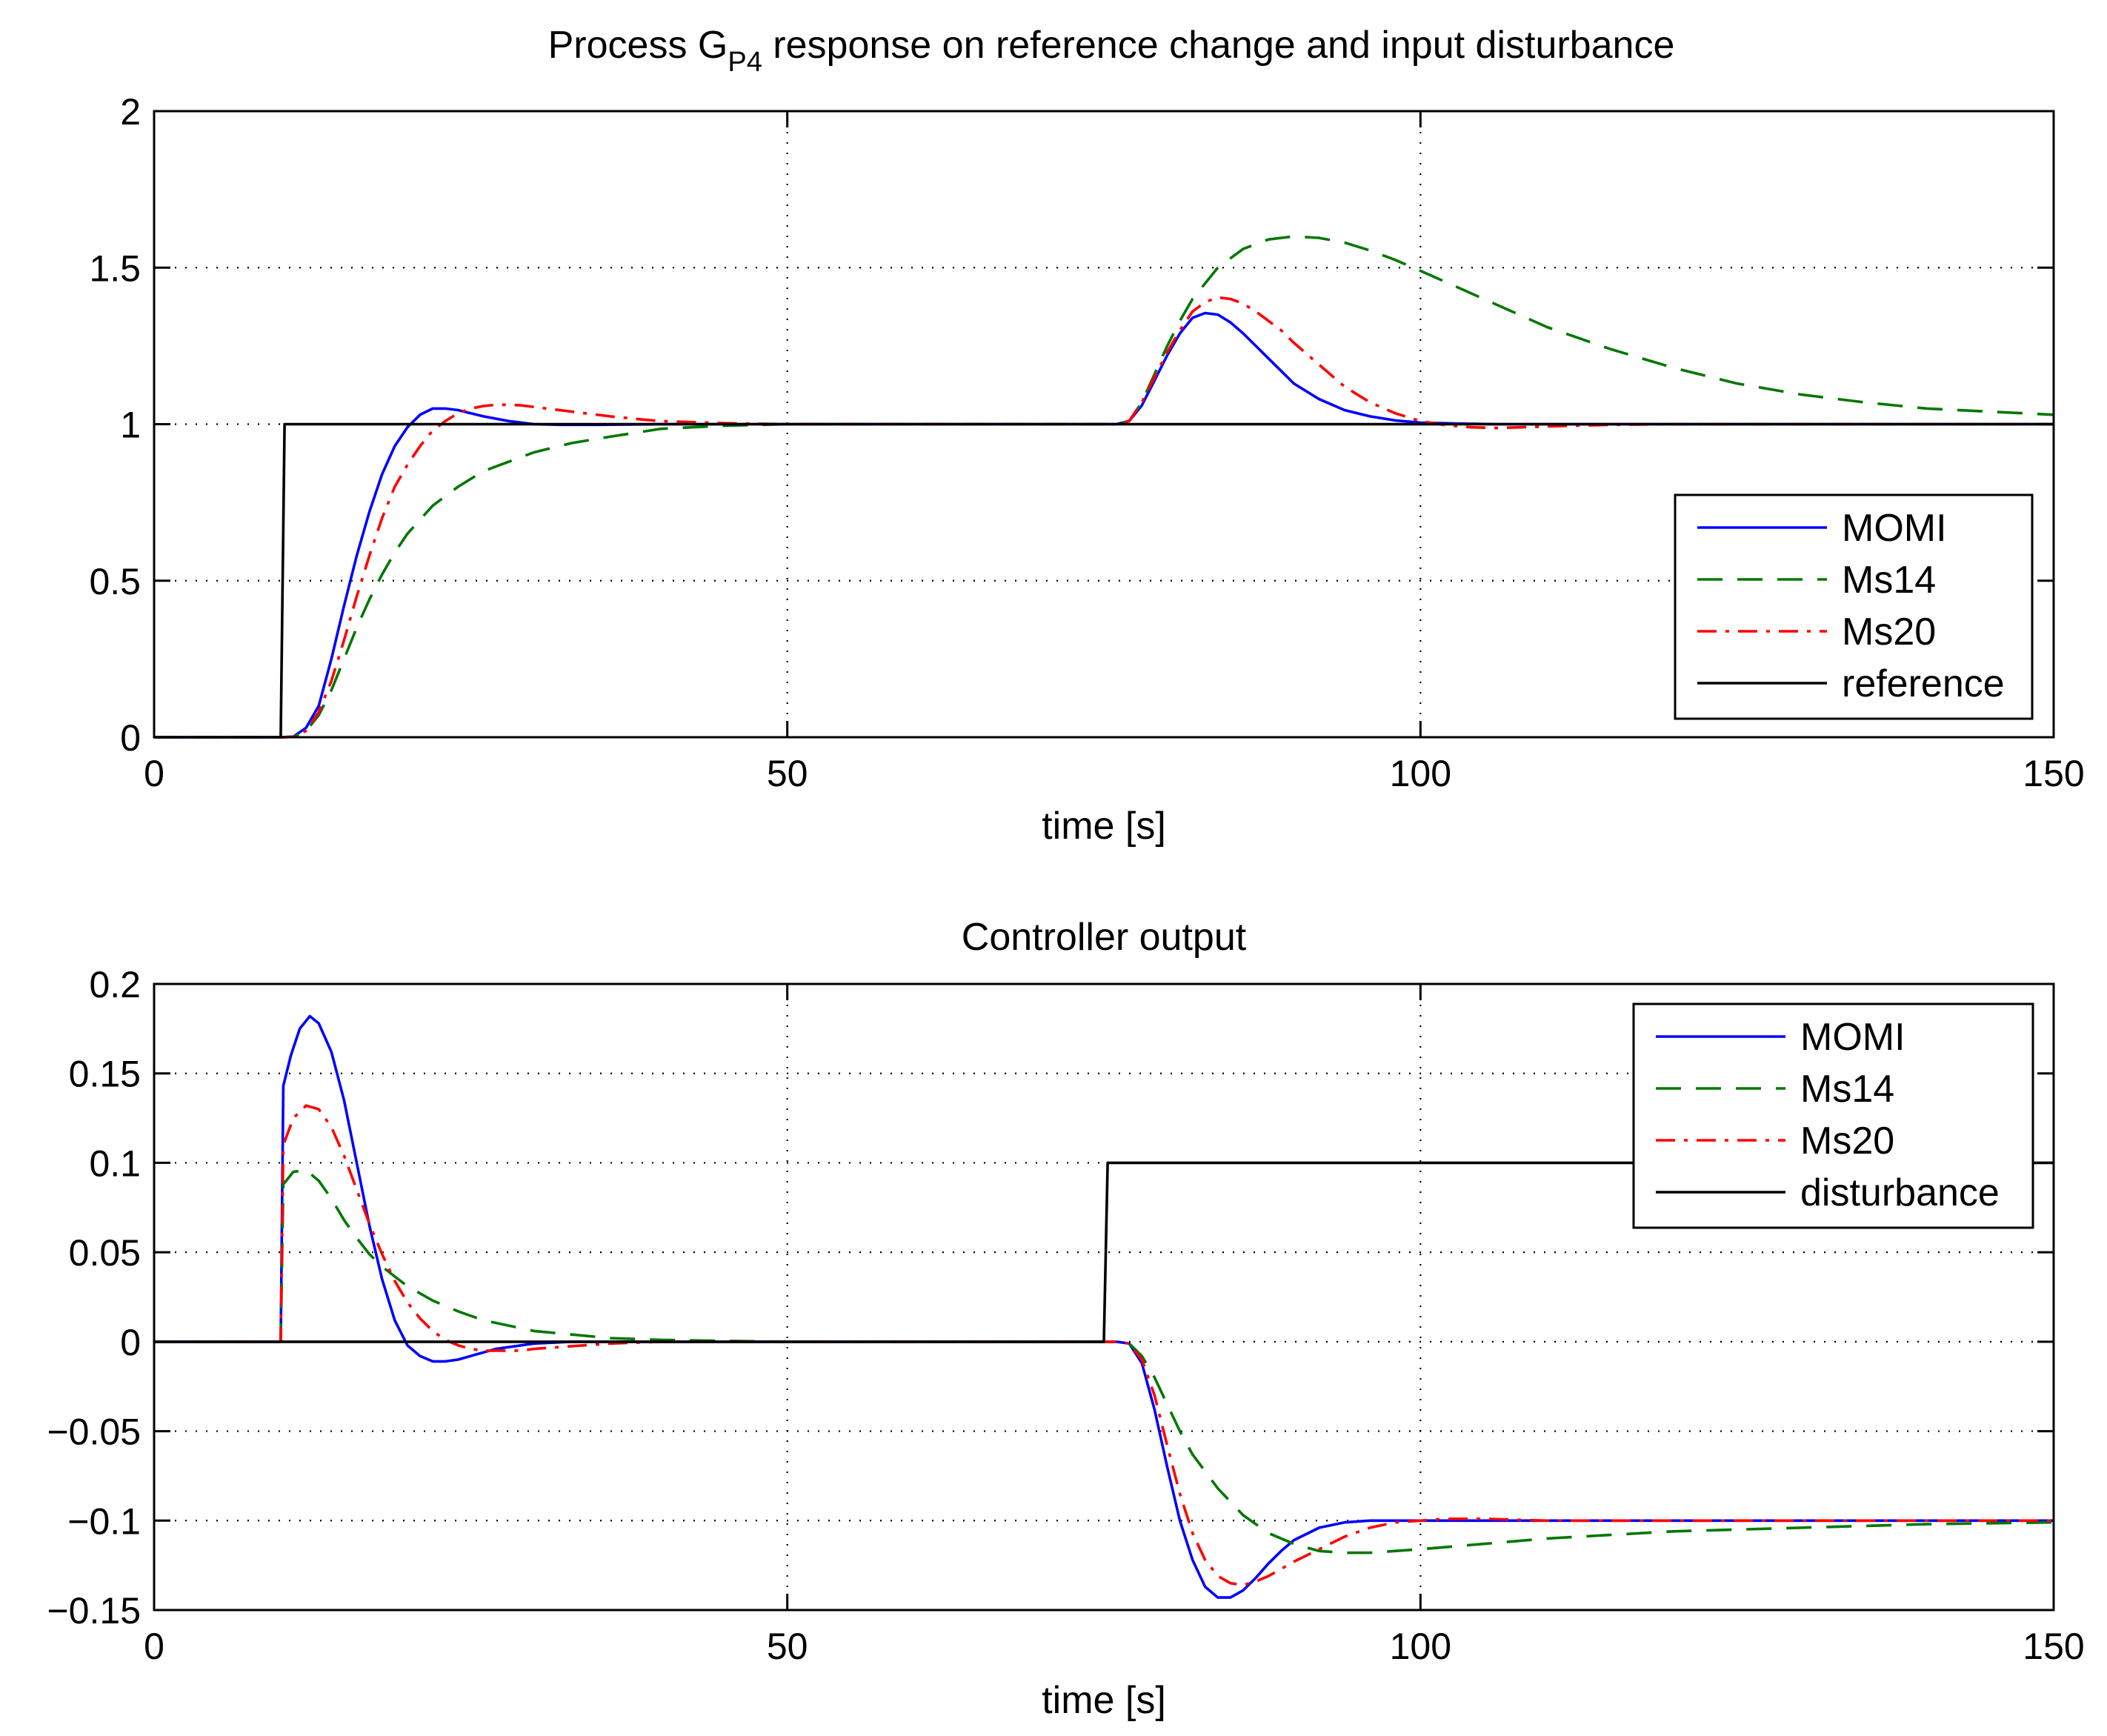  What do you see at coordinates (1852, 1037) in the screenshot?
I see `controller-legend-label: MOMI` at bounding box center [1852, 1037].